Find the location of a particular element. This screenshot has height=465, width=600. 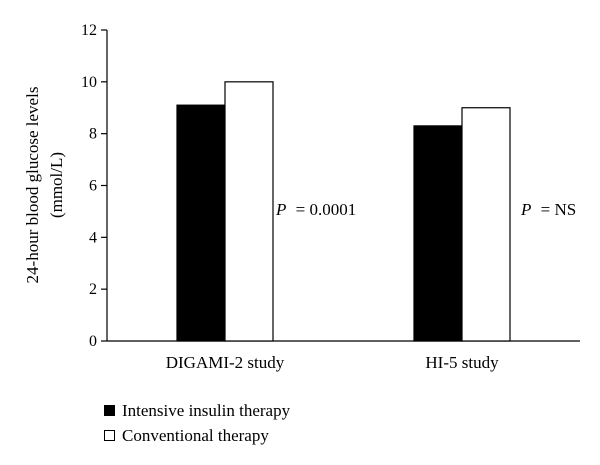

legend-item-intensive: Intensive insulin therapy is located at coordinates (197, 410).